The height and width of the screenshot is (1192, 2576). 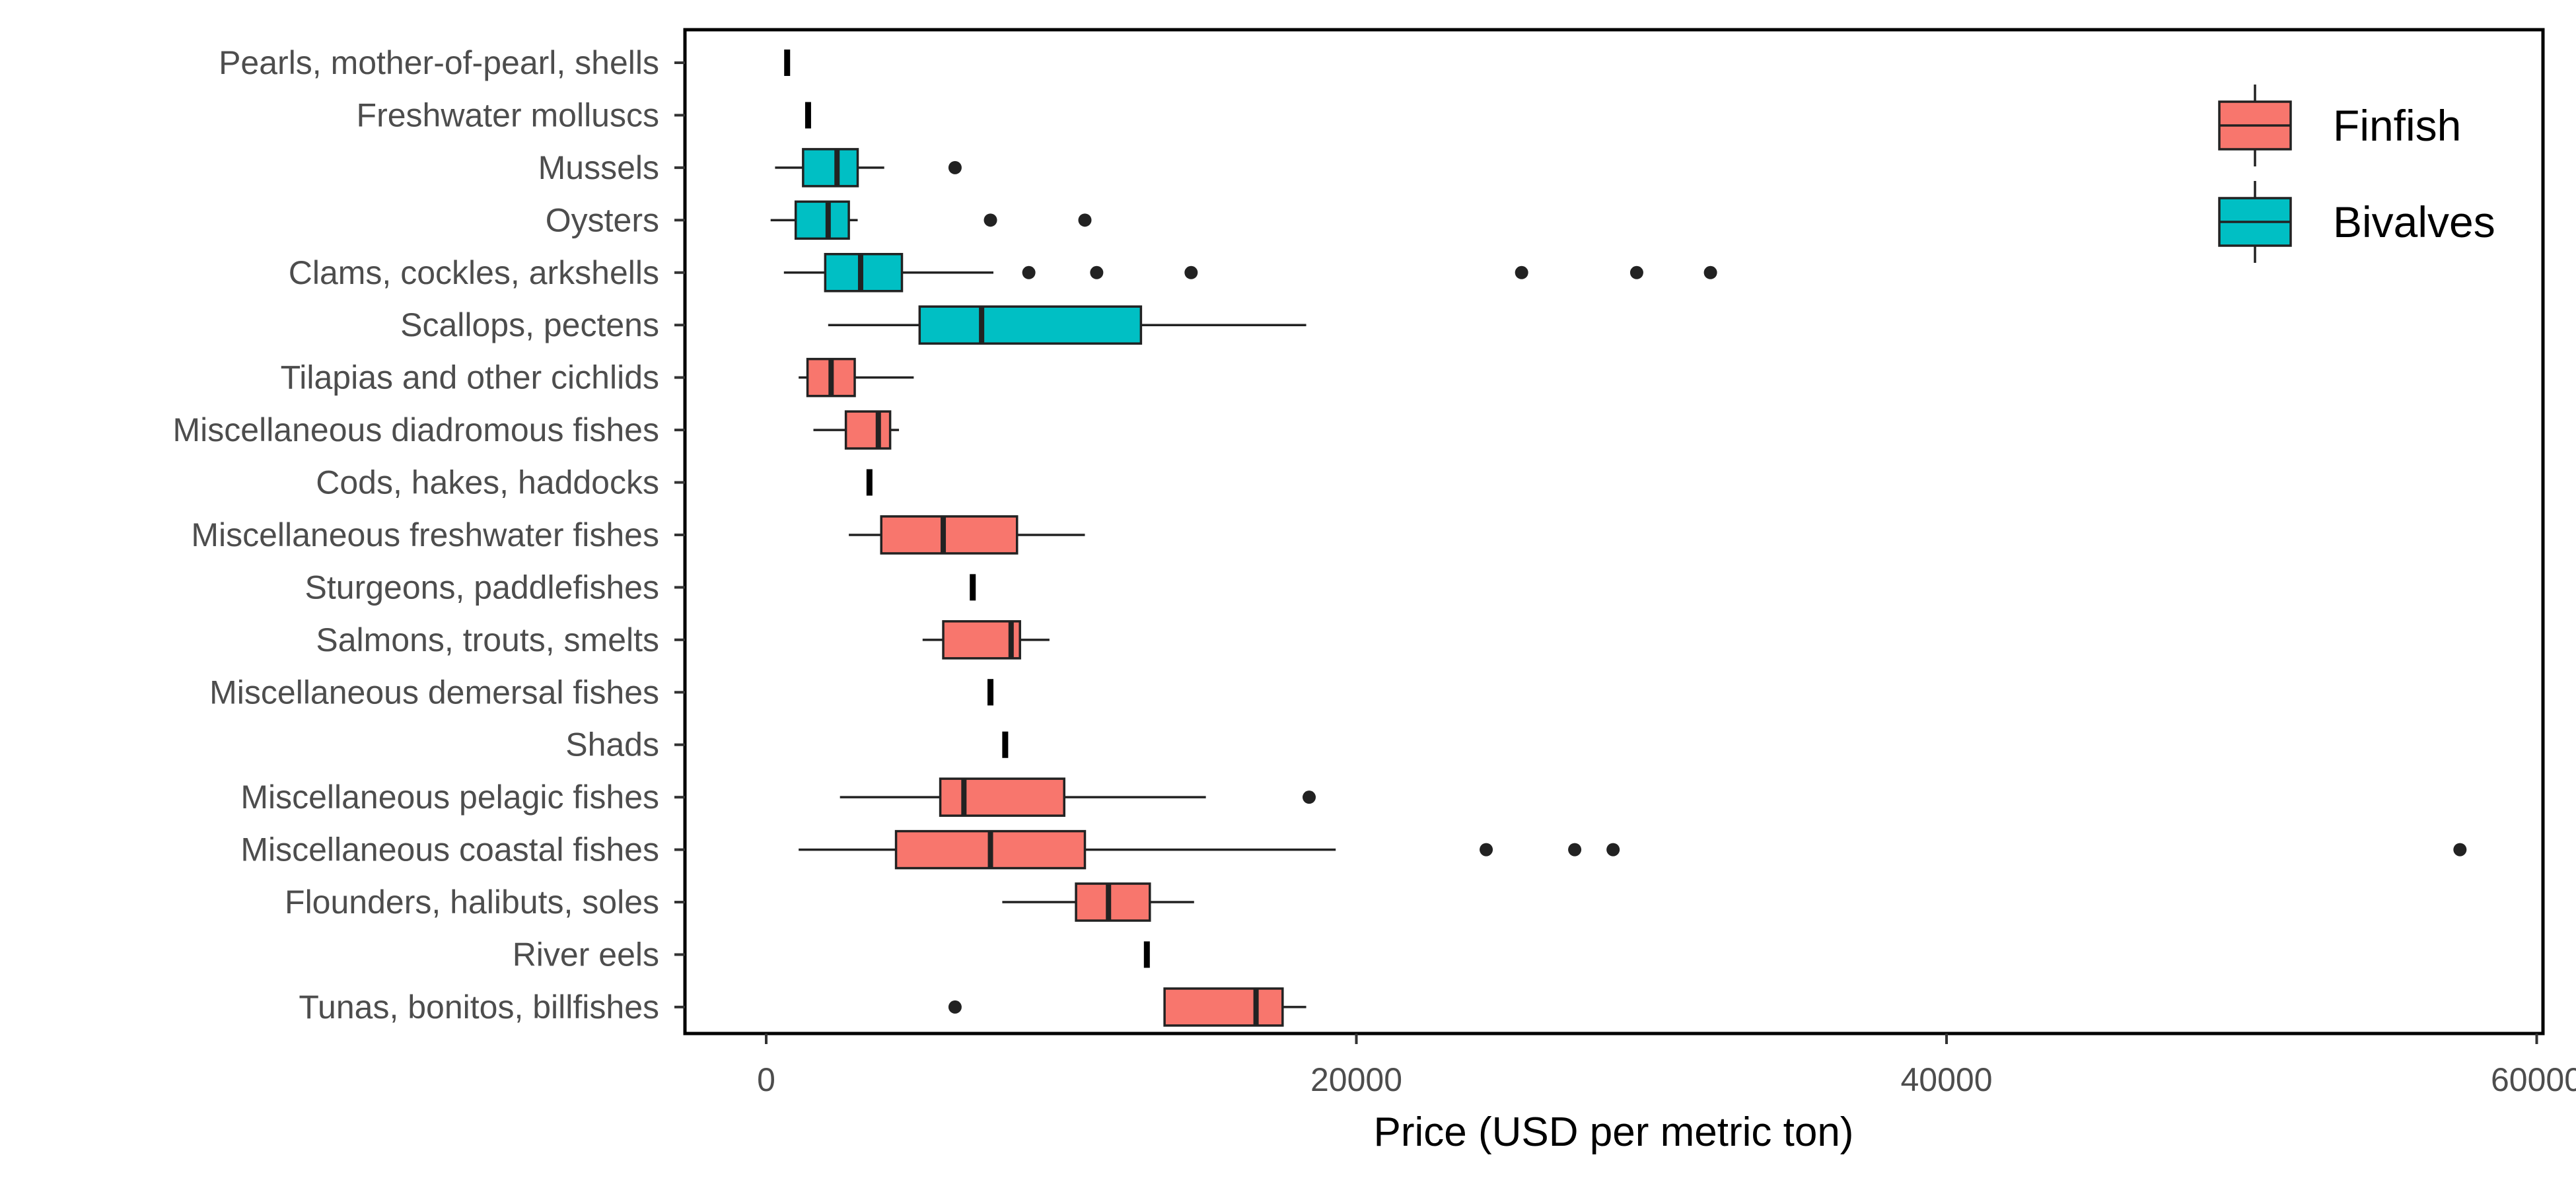 I want to click on box-tilapias-and-other-cichlids, so click(x=856, y=378).